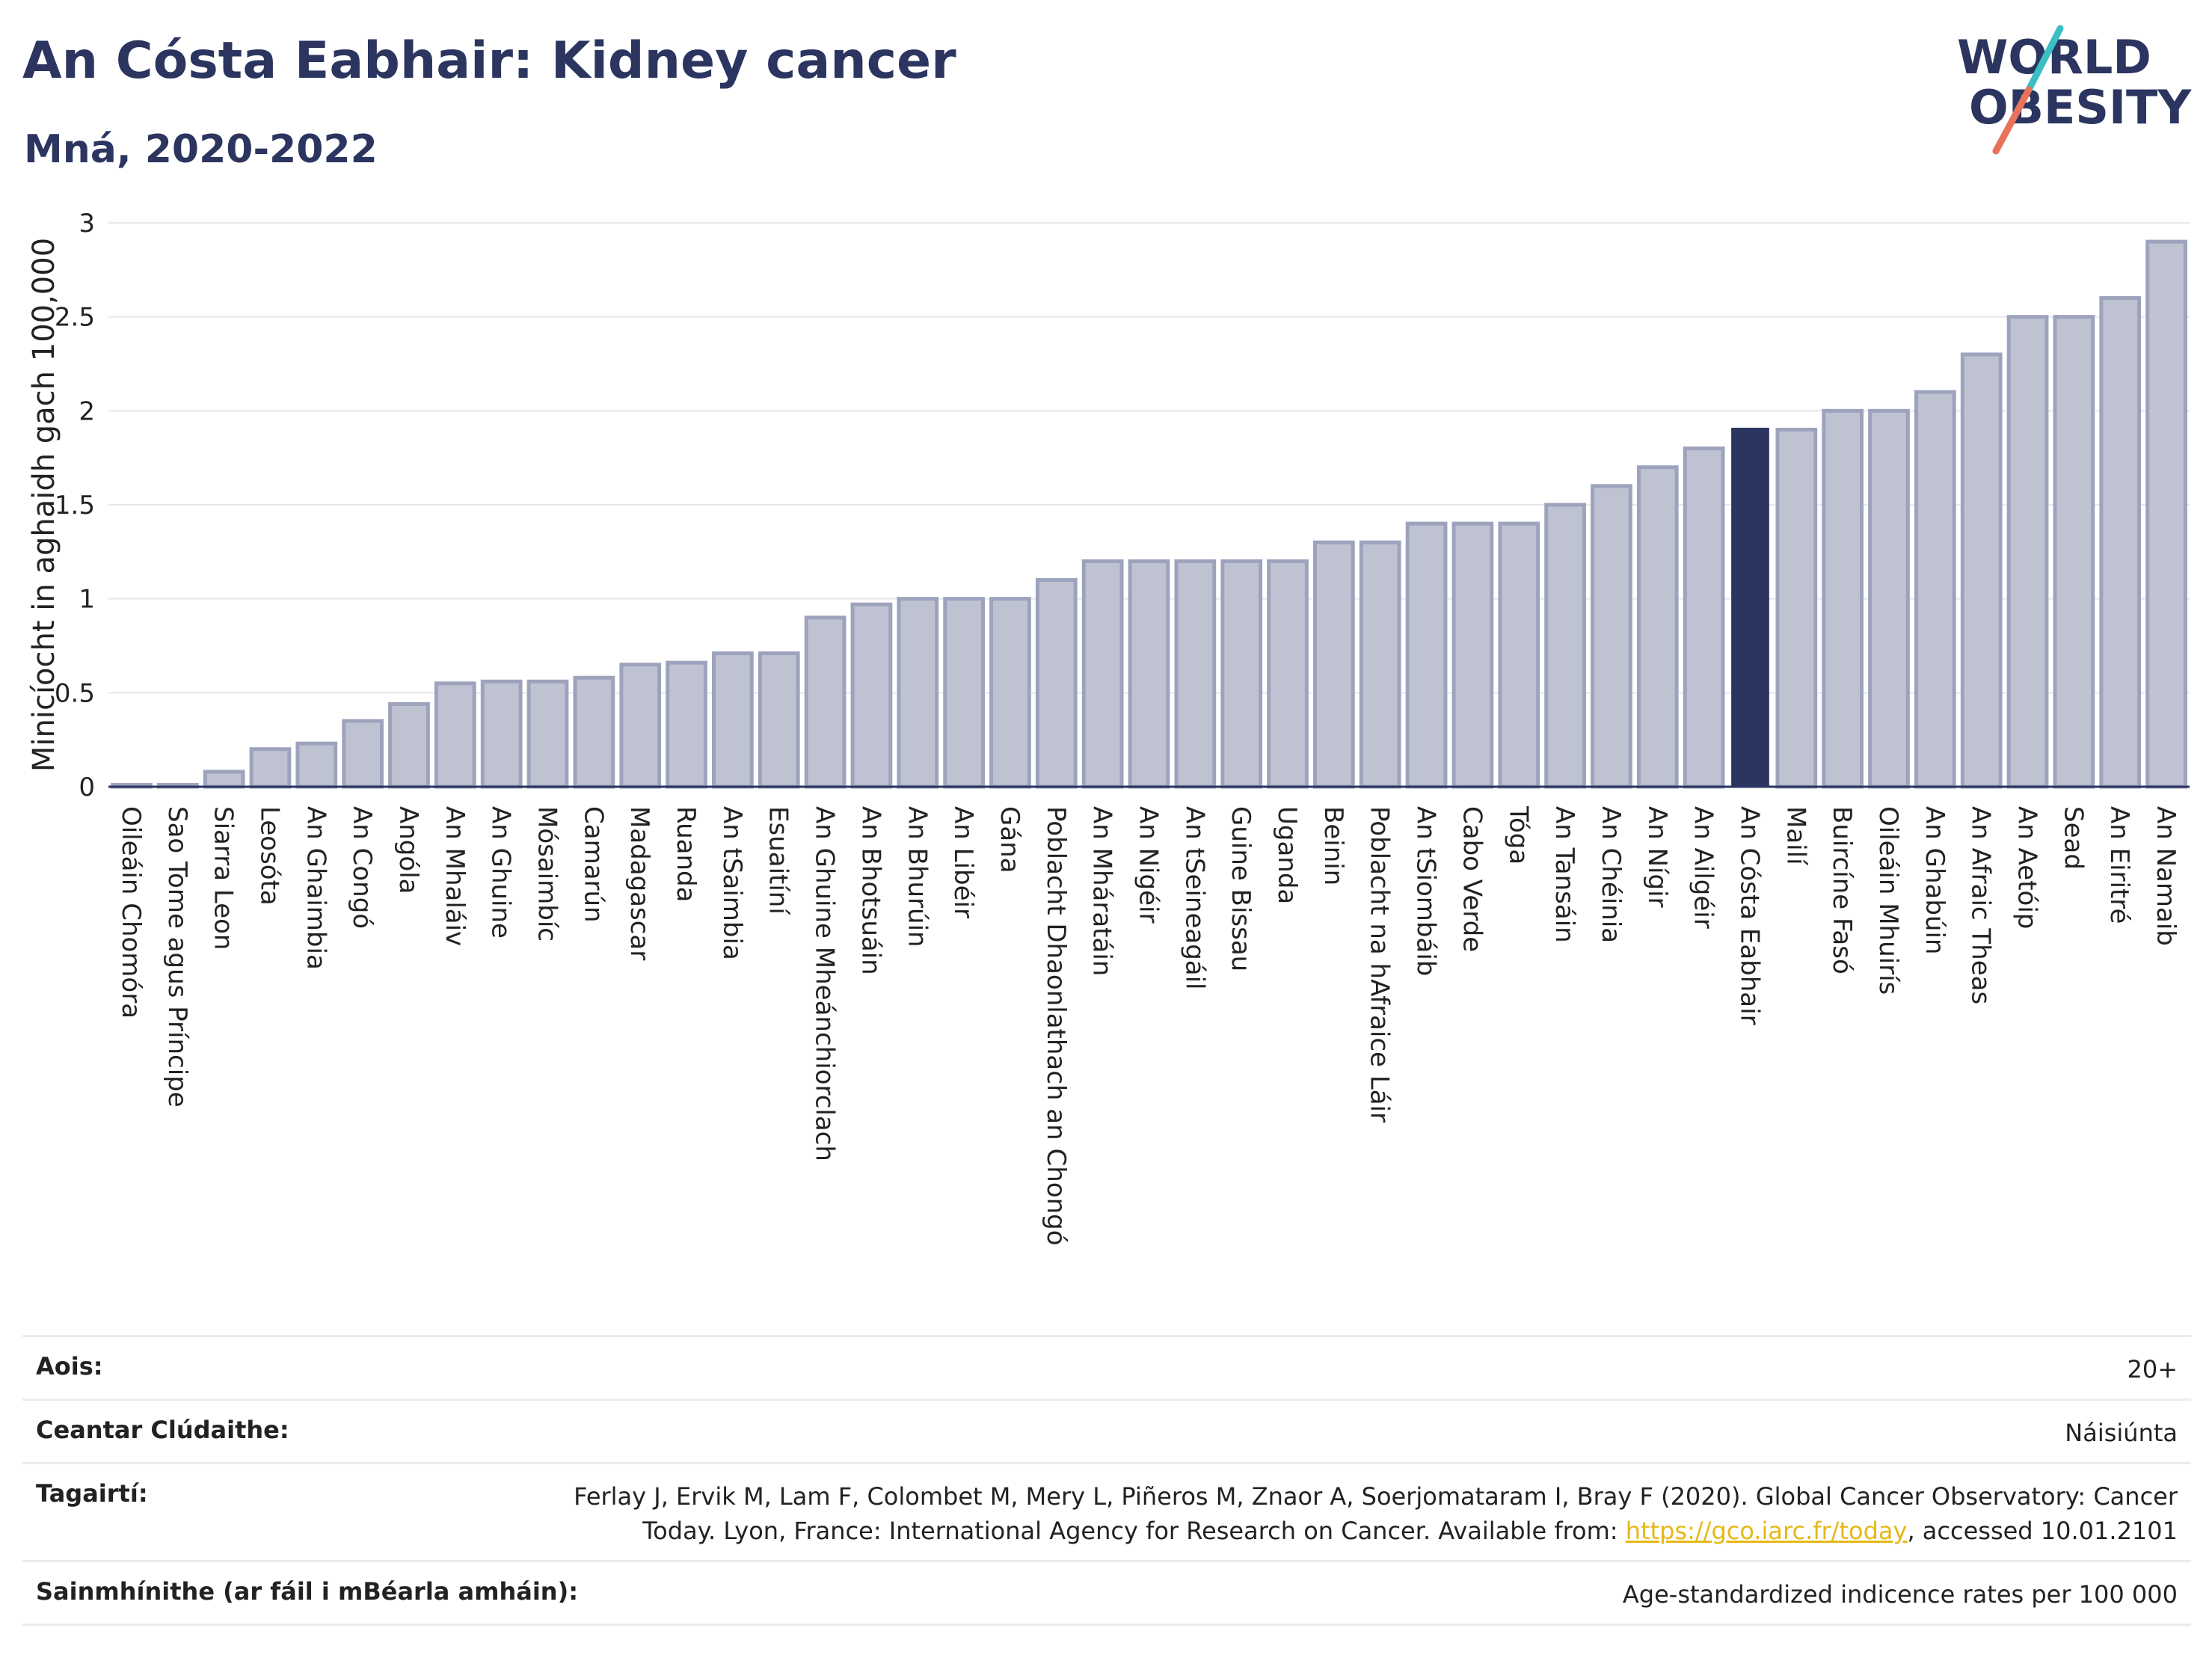  Describe the element at coordinates (1518, 835) in the screenshot. I see `x-tick-label: Tóga` at that location.